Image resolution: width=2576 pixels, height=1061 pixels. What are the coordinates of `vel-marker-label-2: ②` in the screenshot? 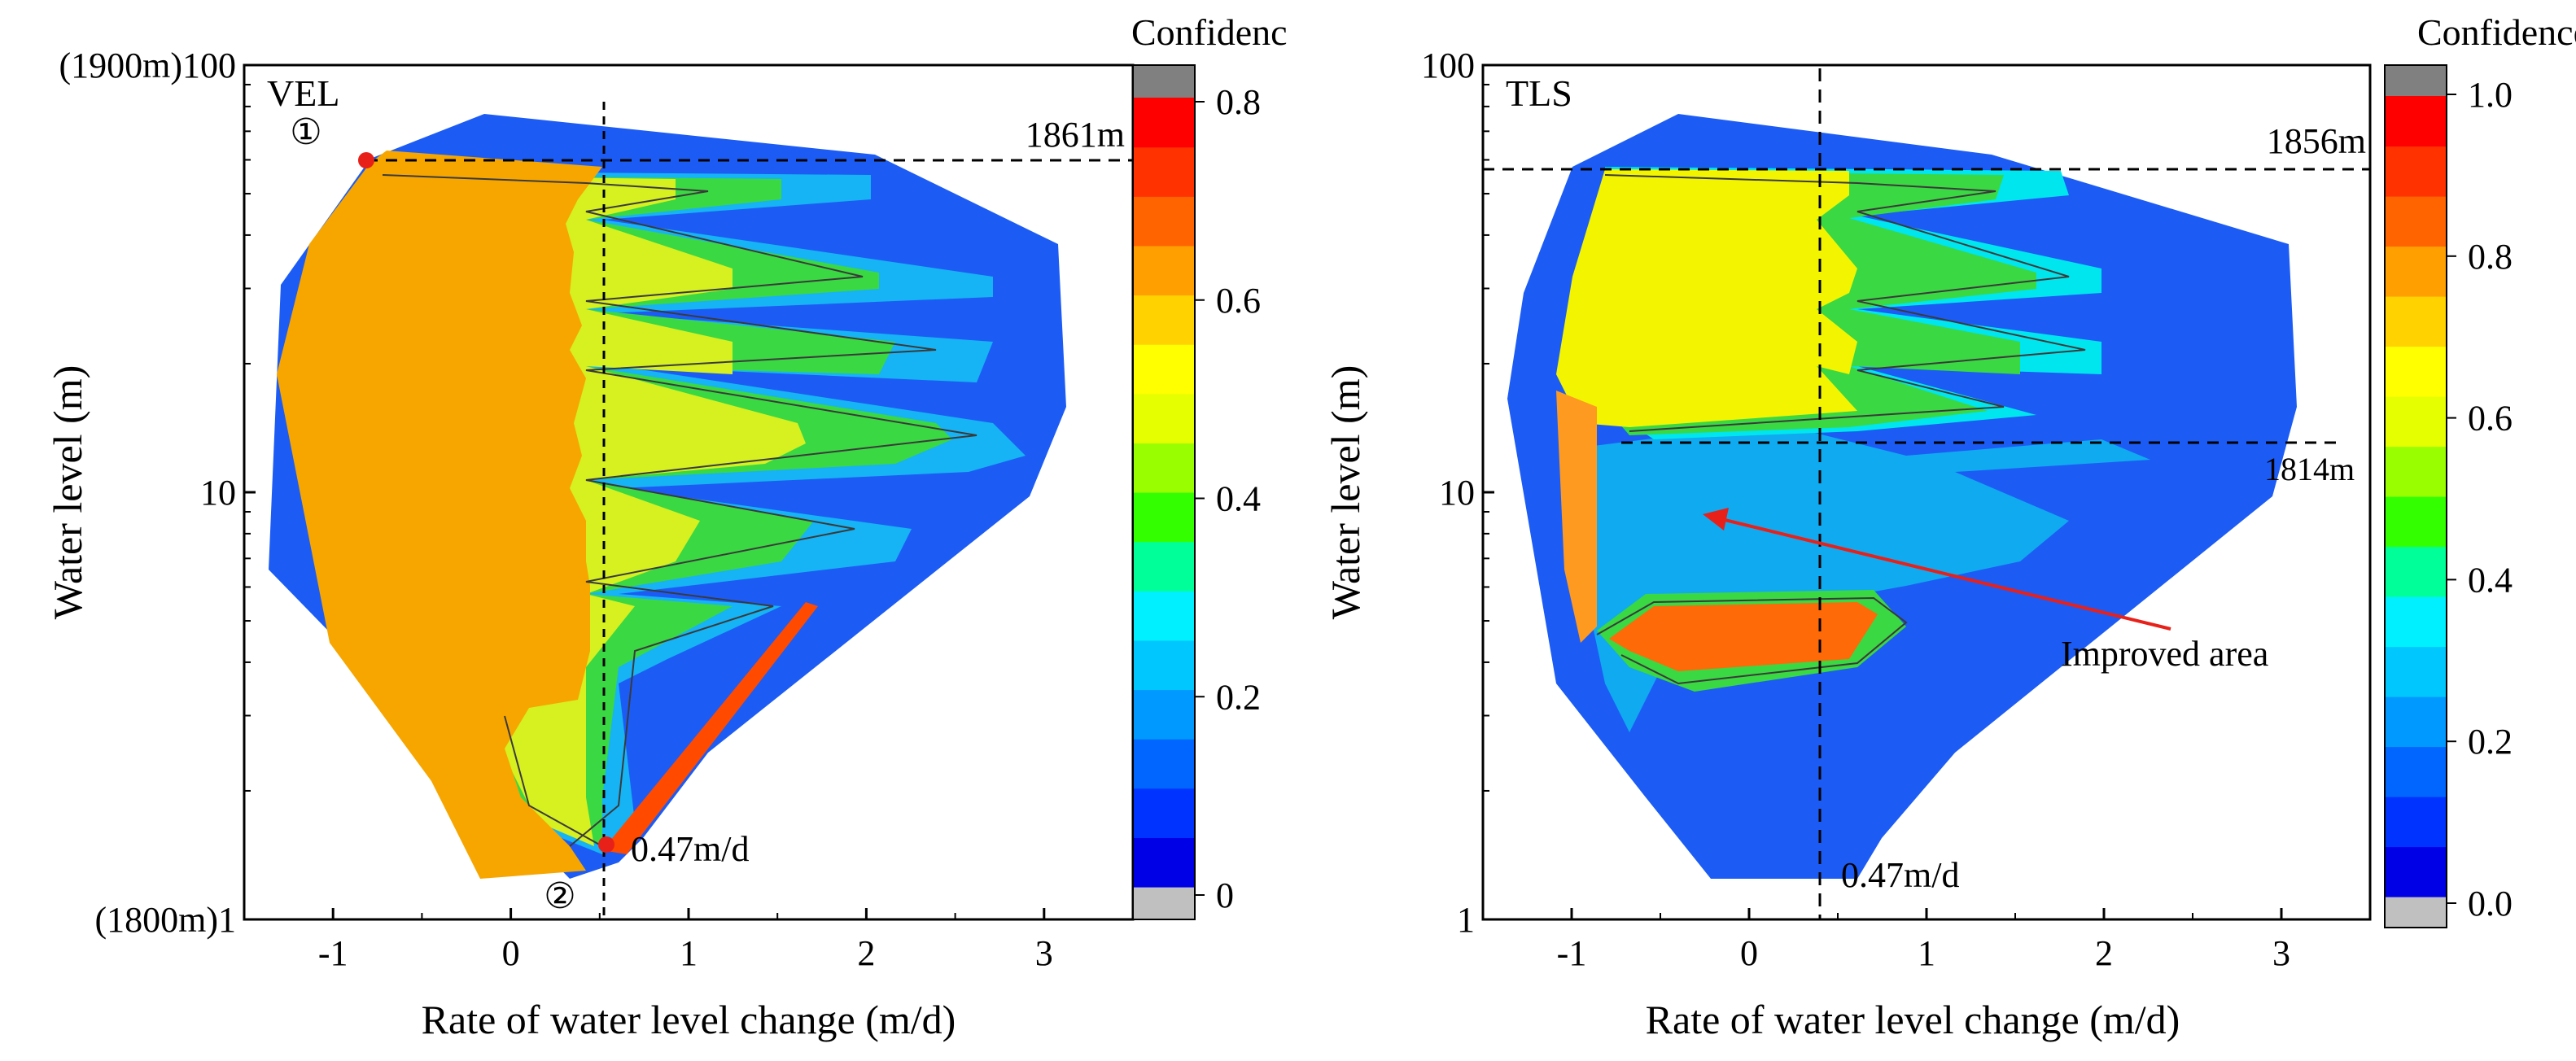 It's located at (559, 896).